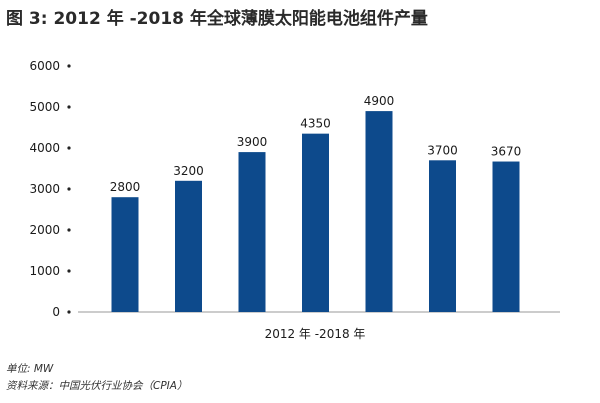 The image size is (600, 403). I want to click on data-label-2017: 3700, so click(442, 150).